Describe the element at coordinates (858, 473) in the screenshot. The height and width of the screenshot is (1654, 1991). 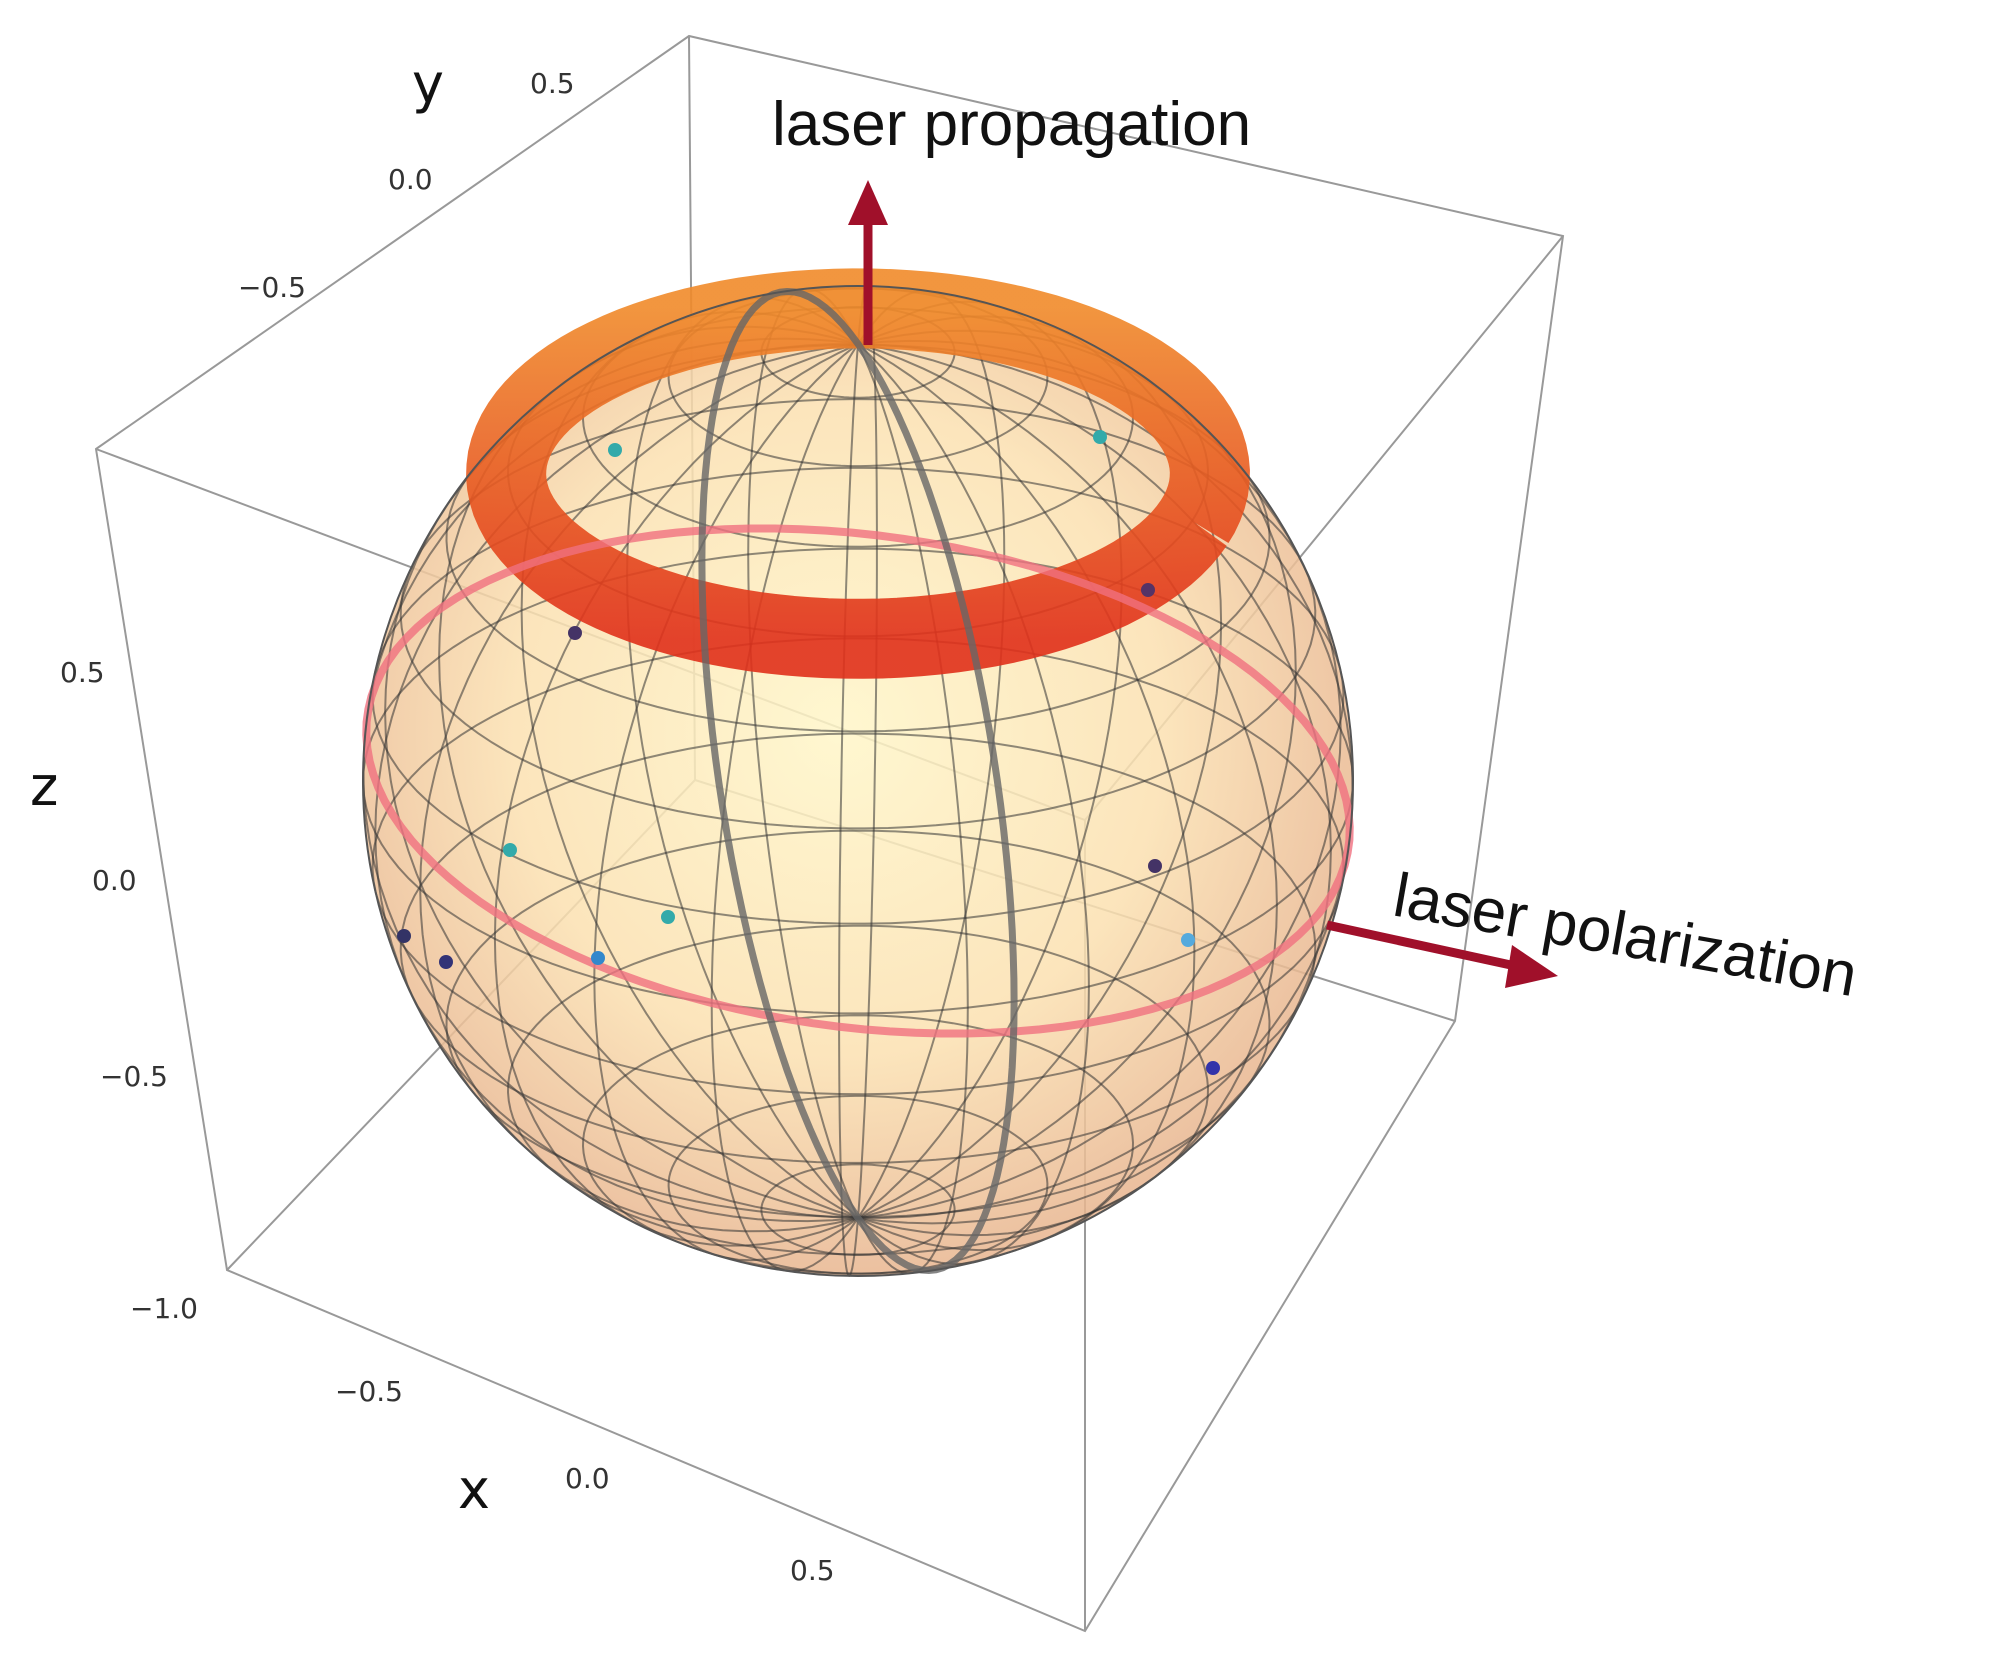
I see `emission-band` at that location.